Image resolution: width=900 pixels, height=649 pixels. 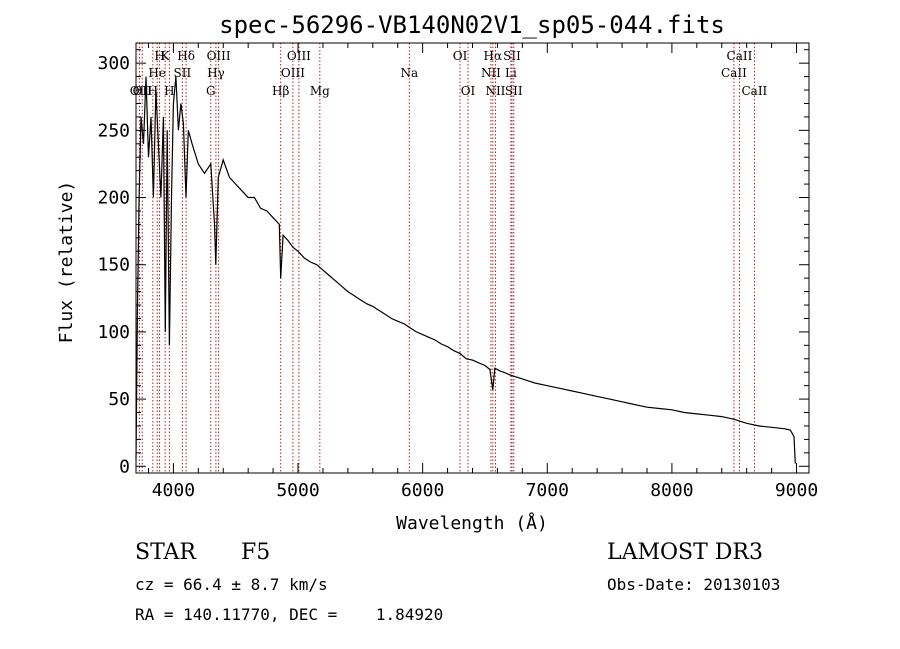 I want to click on y-tick-label: 150, so click(x=113, y=265).